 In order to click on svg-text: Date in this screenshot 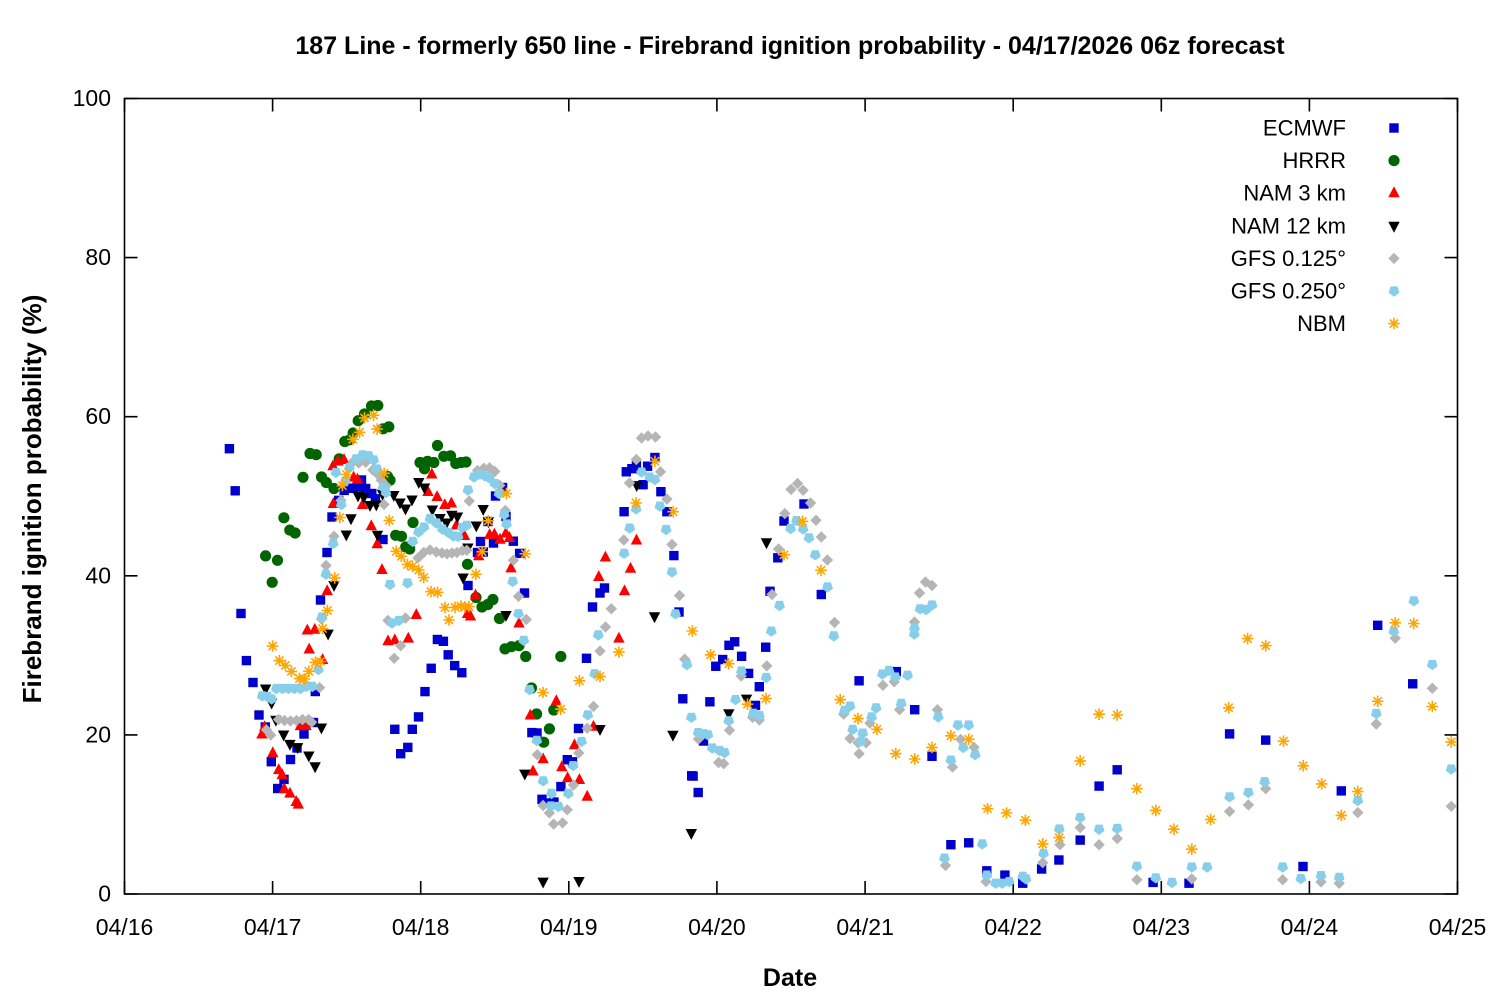, I will do `click(790, 978)`.